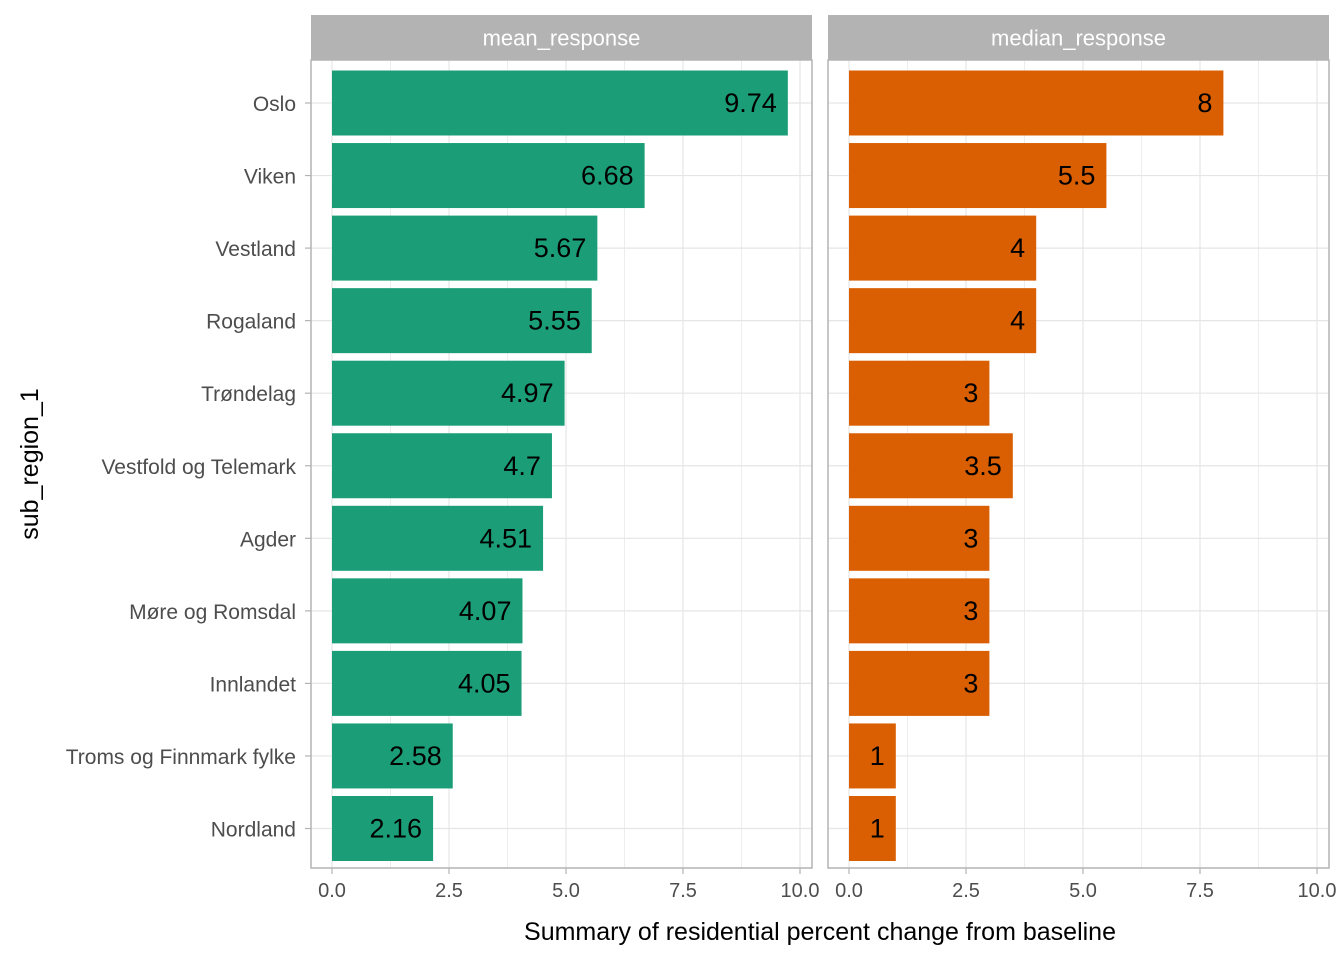  Describe the element at coordinates (248, 394) in the screenshot. I see `y-tick-label: Trøndelag` at that location.